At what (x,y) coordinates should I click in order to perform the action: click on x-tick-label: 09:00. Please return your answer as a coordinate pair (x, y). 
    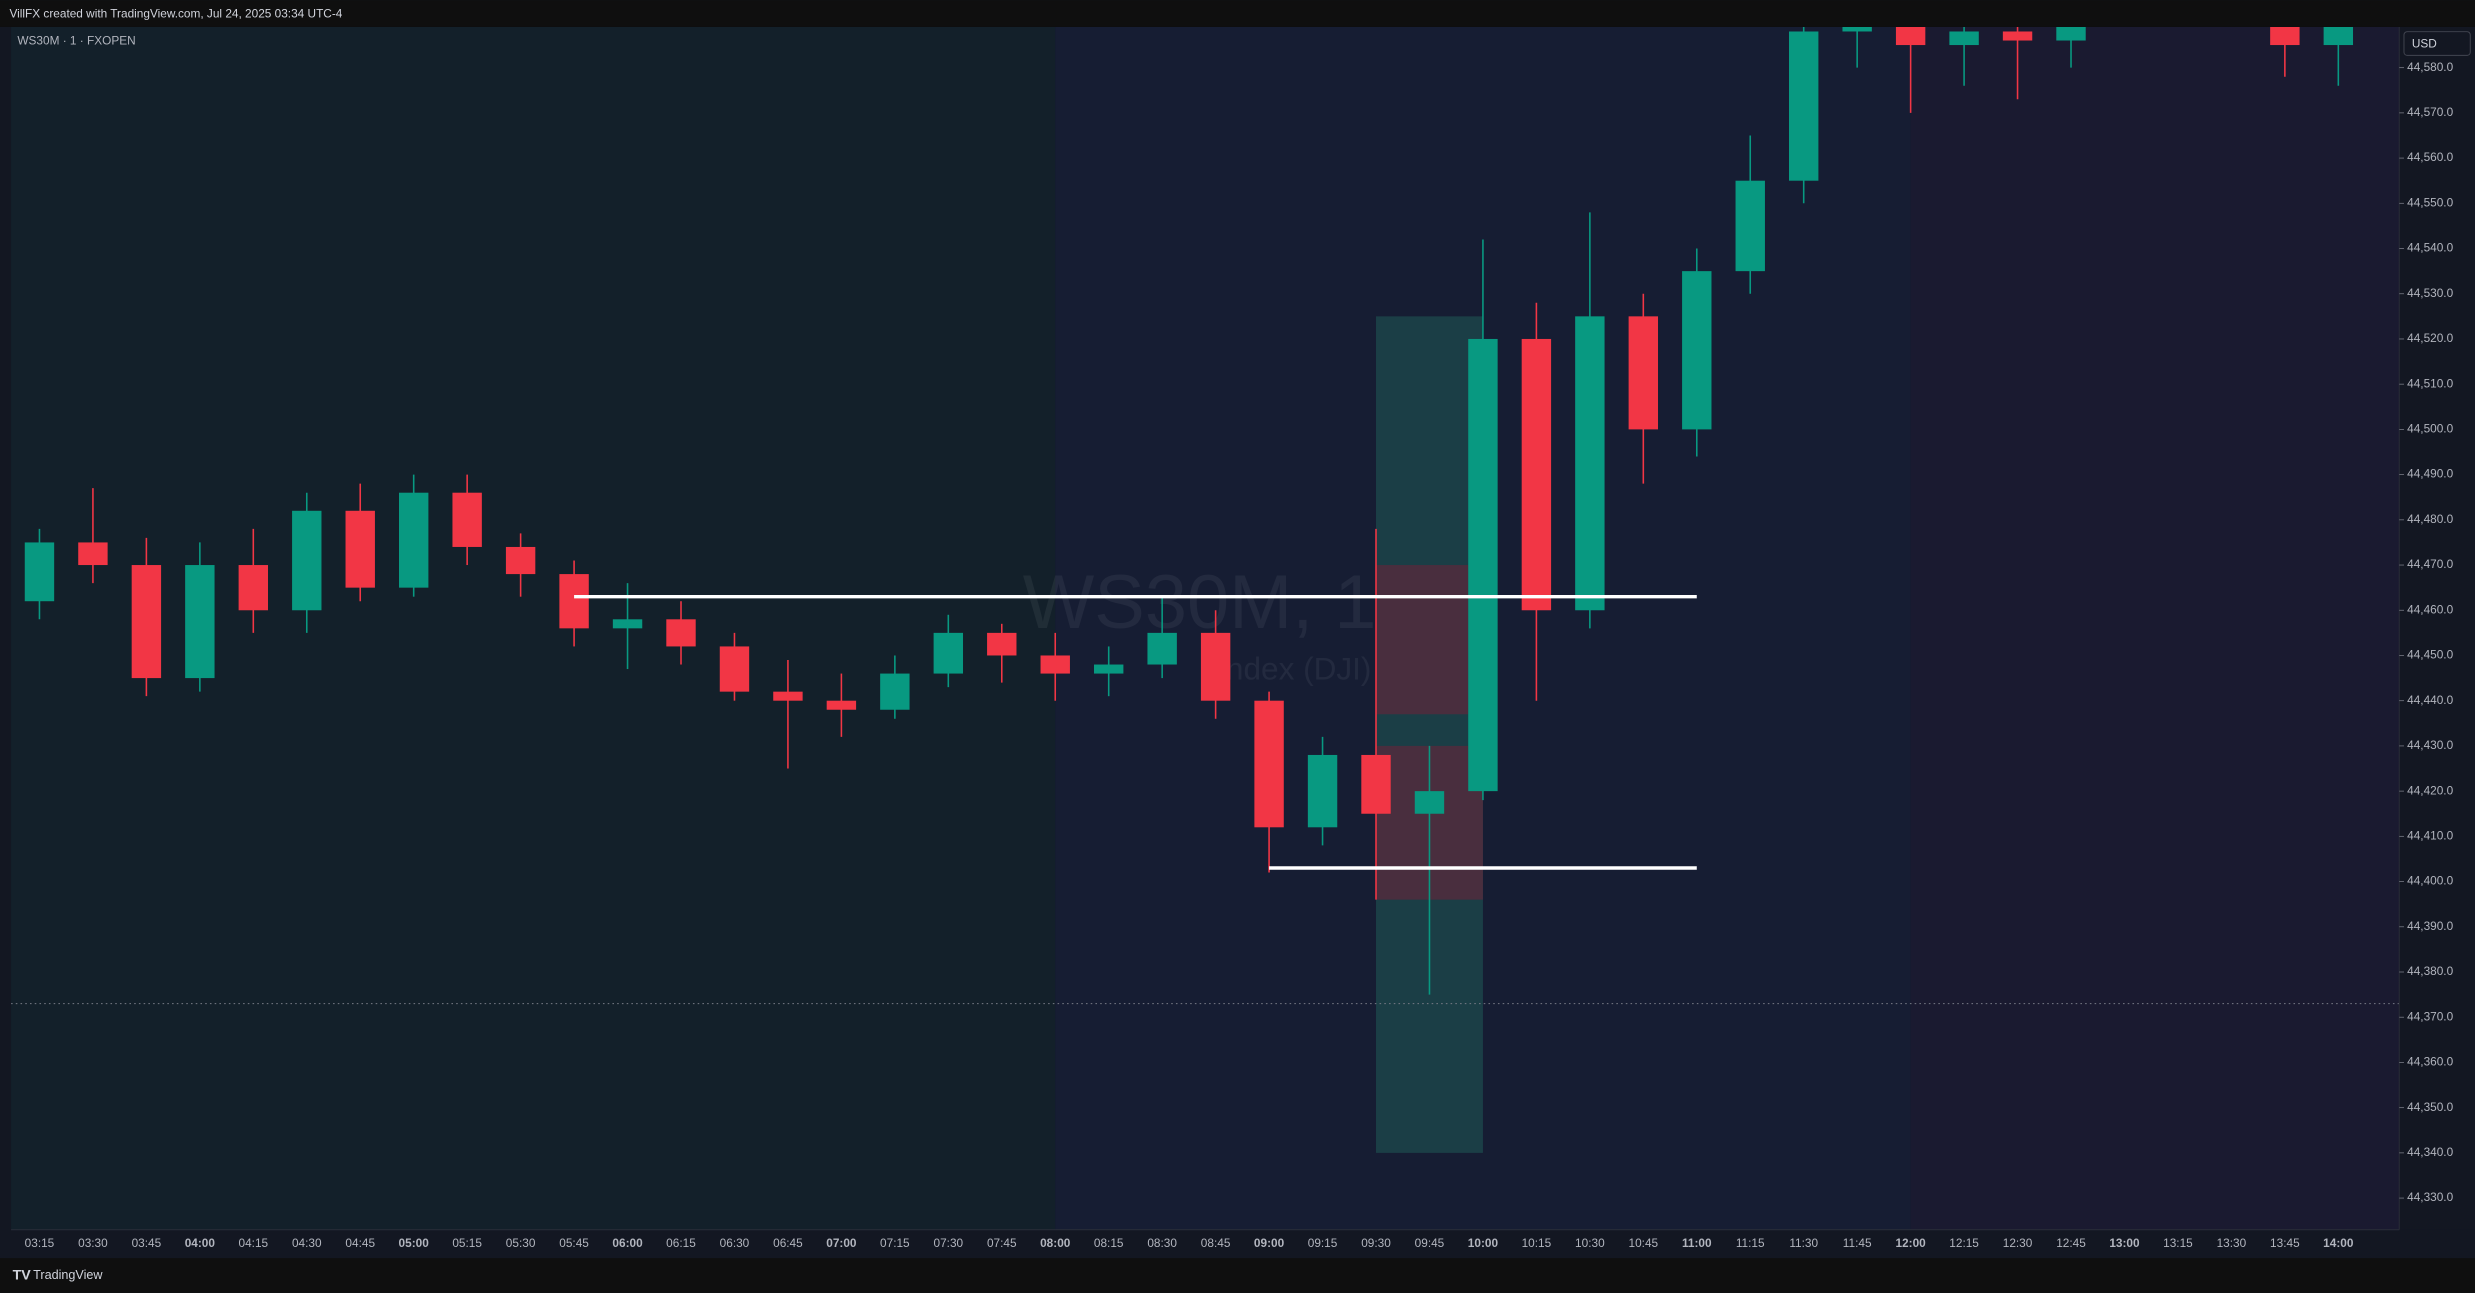
    Looking at the image, I should click on (1269, 1243).